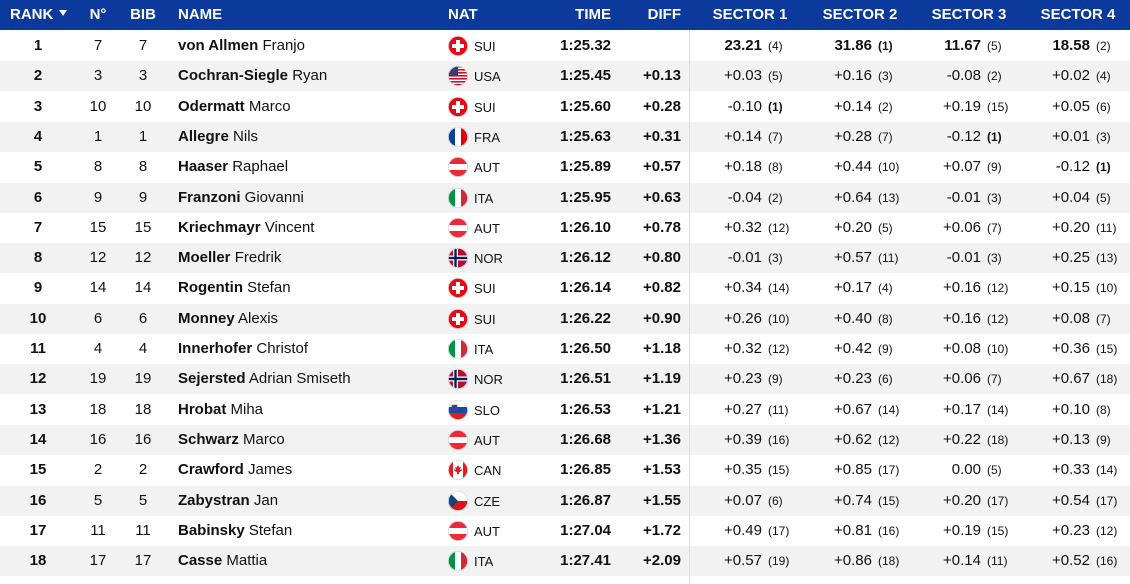  What do you see at coordinates (98, 379) in the screenshot?
I see `start-number: 19` at bounding box center [98, 379].